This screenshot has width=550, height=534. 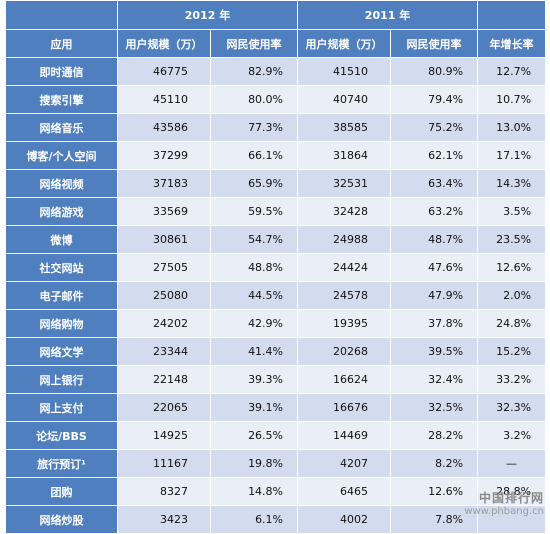 I want to click on cell-rate-2011: 79.4%, so click(x=434, y=99).